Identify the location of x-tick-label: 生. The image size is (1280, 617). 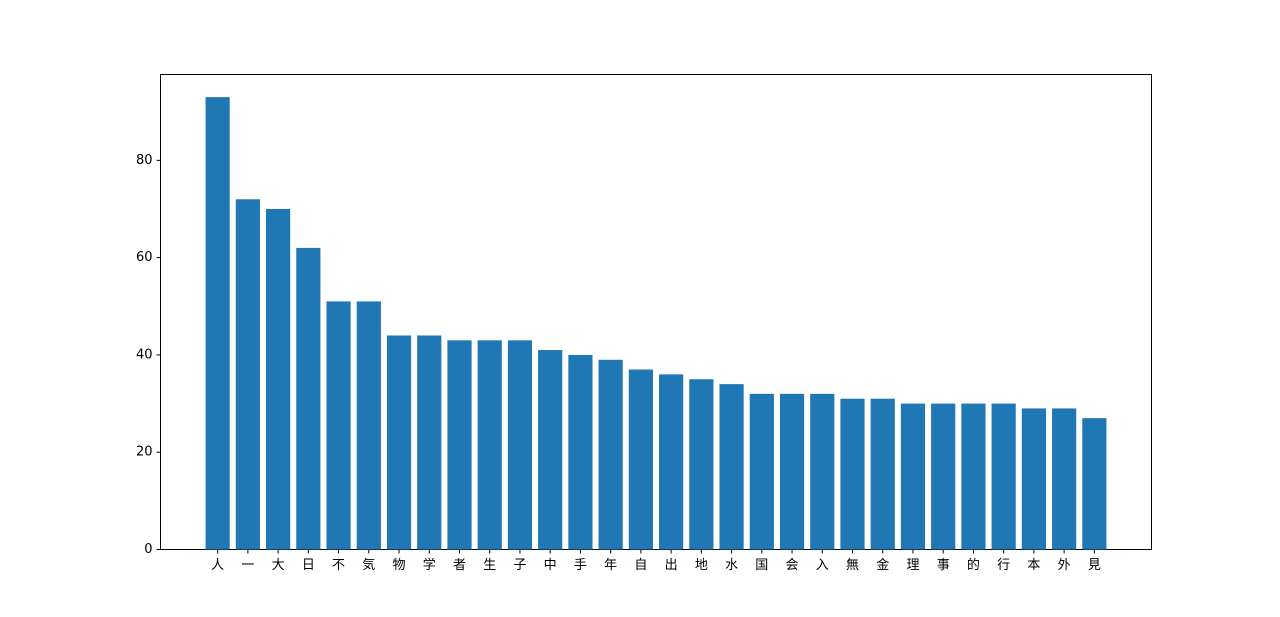
(489, 565).